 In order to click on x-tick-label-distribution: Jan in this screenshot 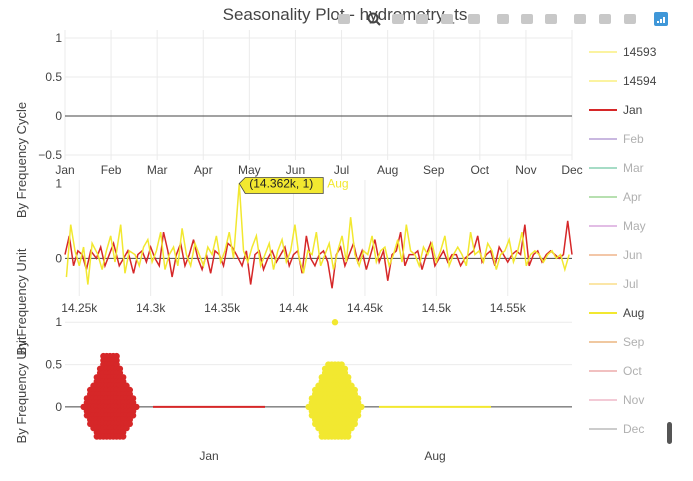, I will do `click(208, 456)`.